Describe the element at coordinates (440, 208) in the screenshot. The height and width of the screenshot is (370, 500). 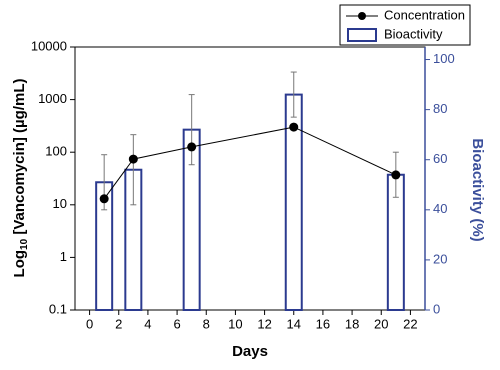
I see `y2-tick-label: 40` at that location.